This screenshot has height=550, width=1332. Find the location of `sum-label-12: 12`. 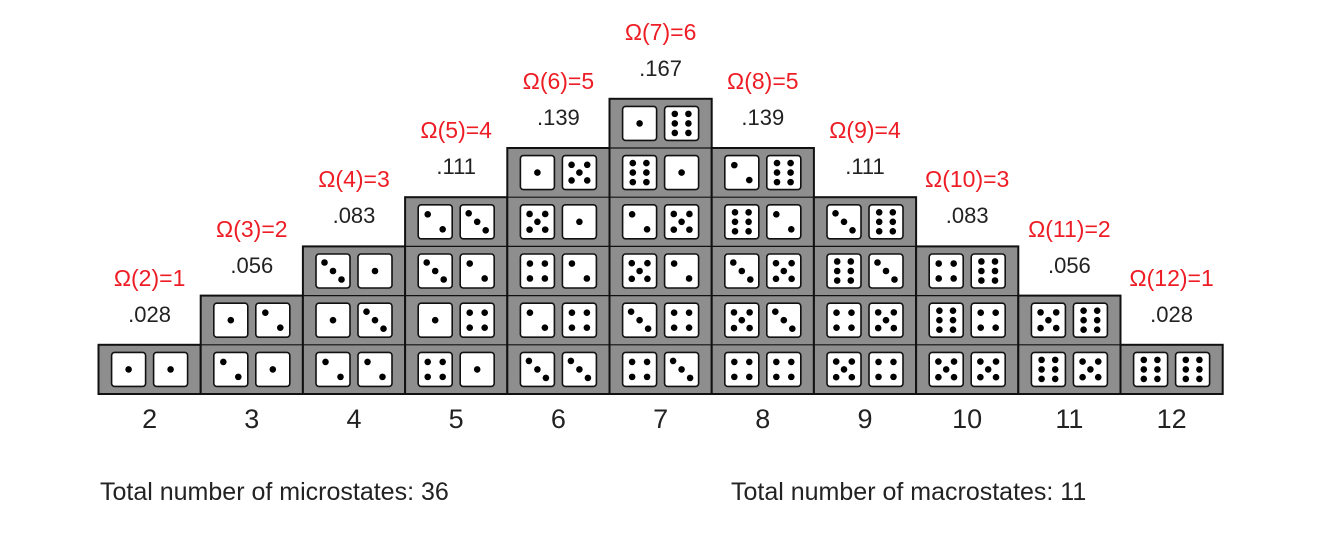

sum-label-12: 12 is located at coordinates (1171, 419).